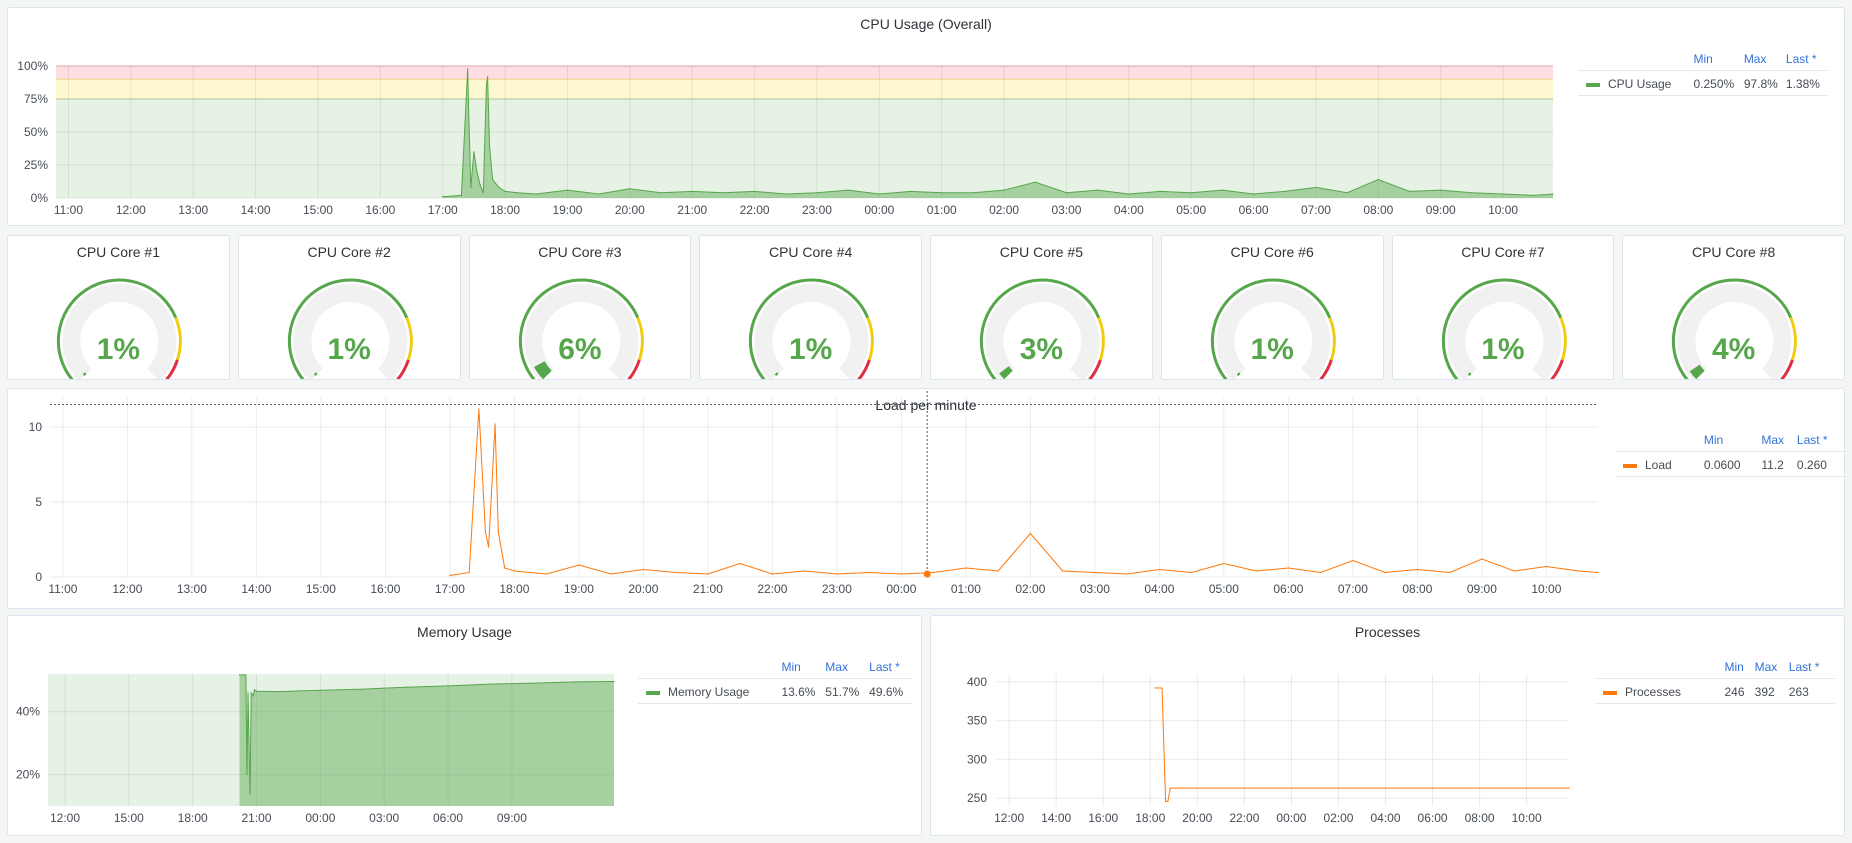 Image resolution: width=1852 pixels, height=843 pixels. I want to click on x-tick-label: 05:00, so click(1191, 210).